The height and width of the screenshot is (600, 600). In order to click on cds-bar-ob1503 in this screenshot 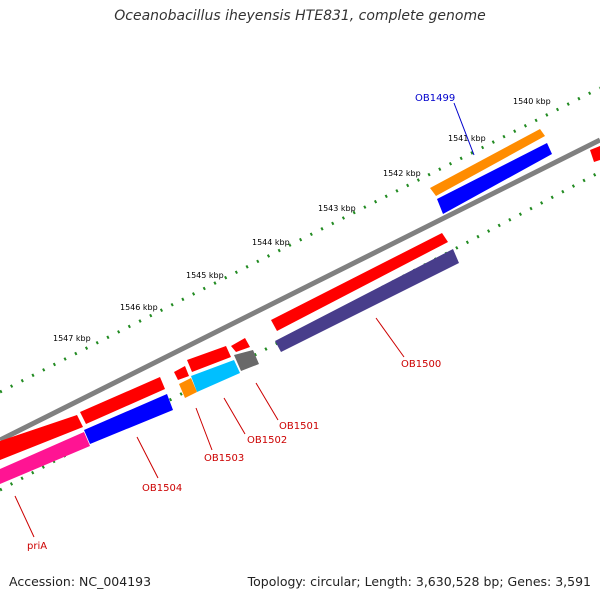, I will do `click(188, 388)`.